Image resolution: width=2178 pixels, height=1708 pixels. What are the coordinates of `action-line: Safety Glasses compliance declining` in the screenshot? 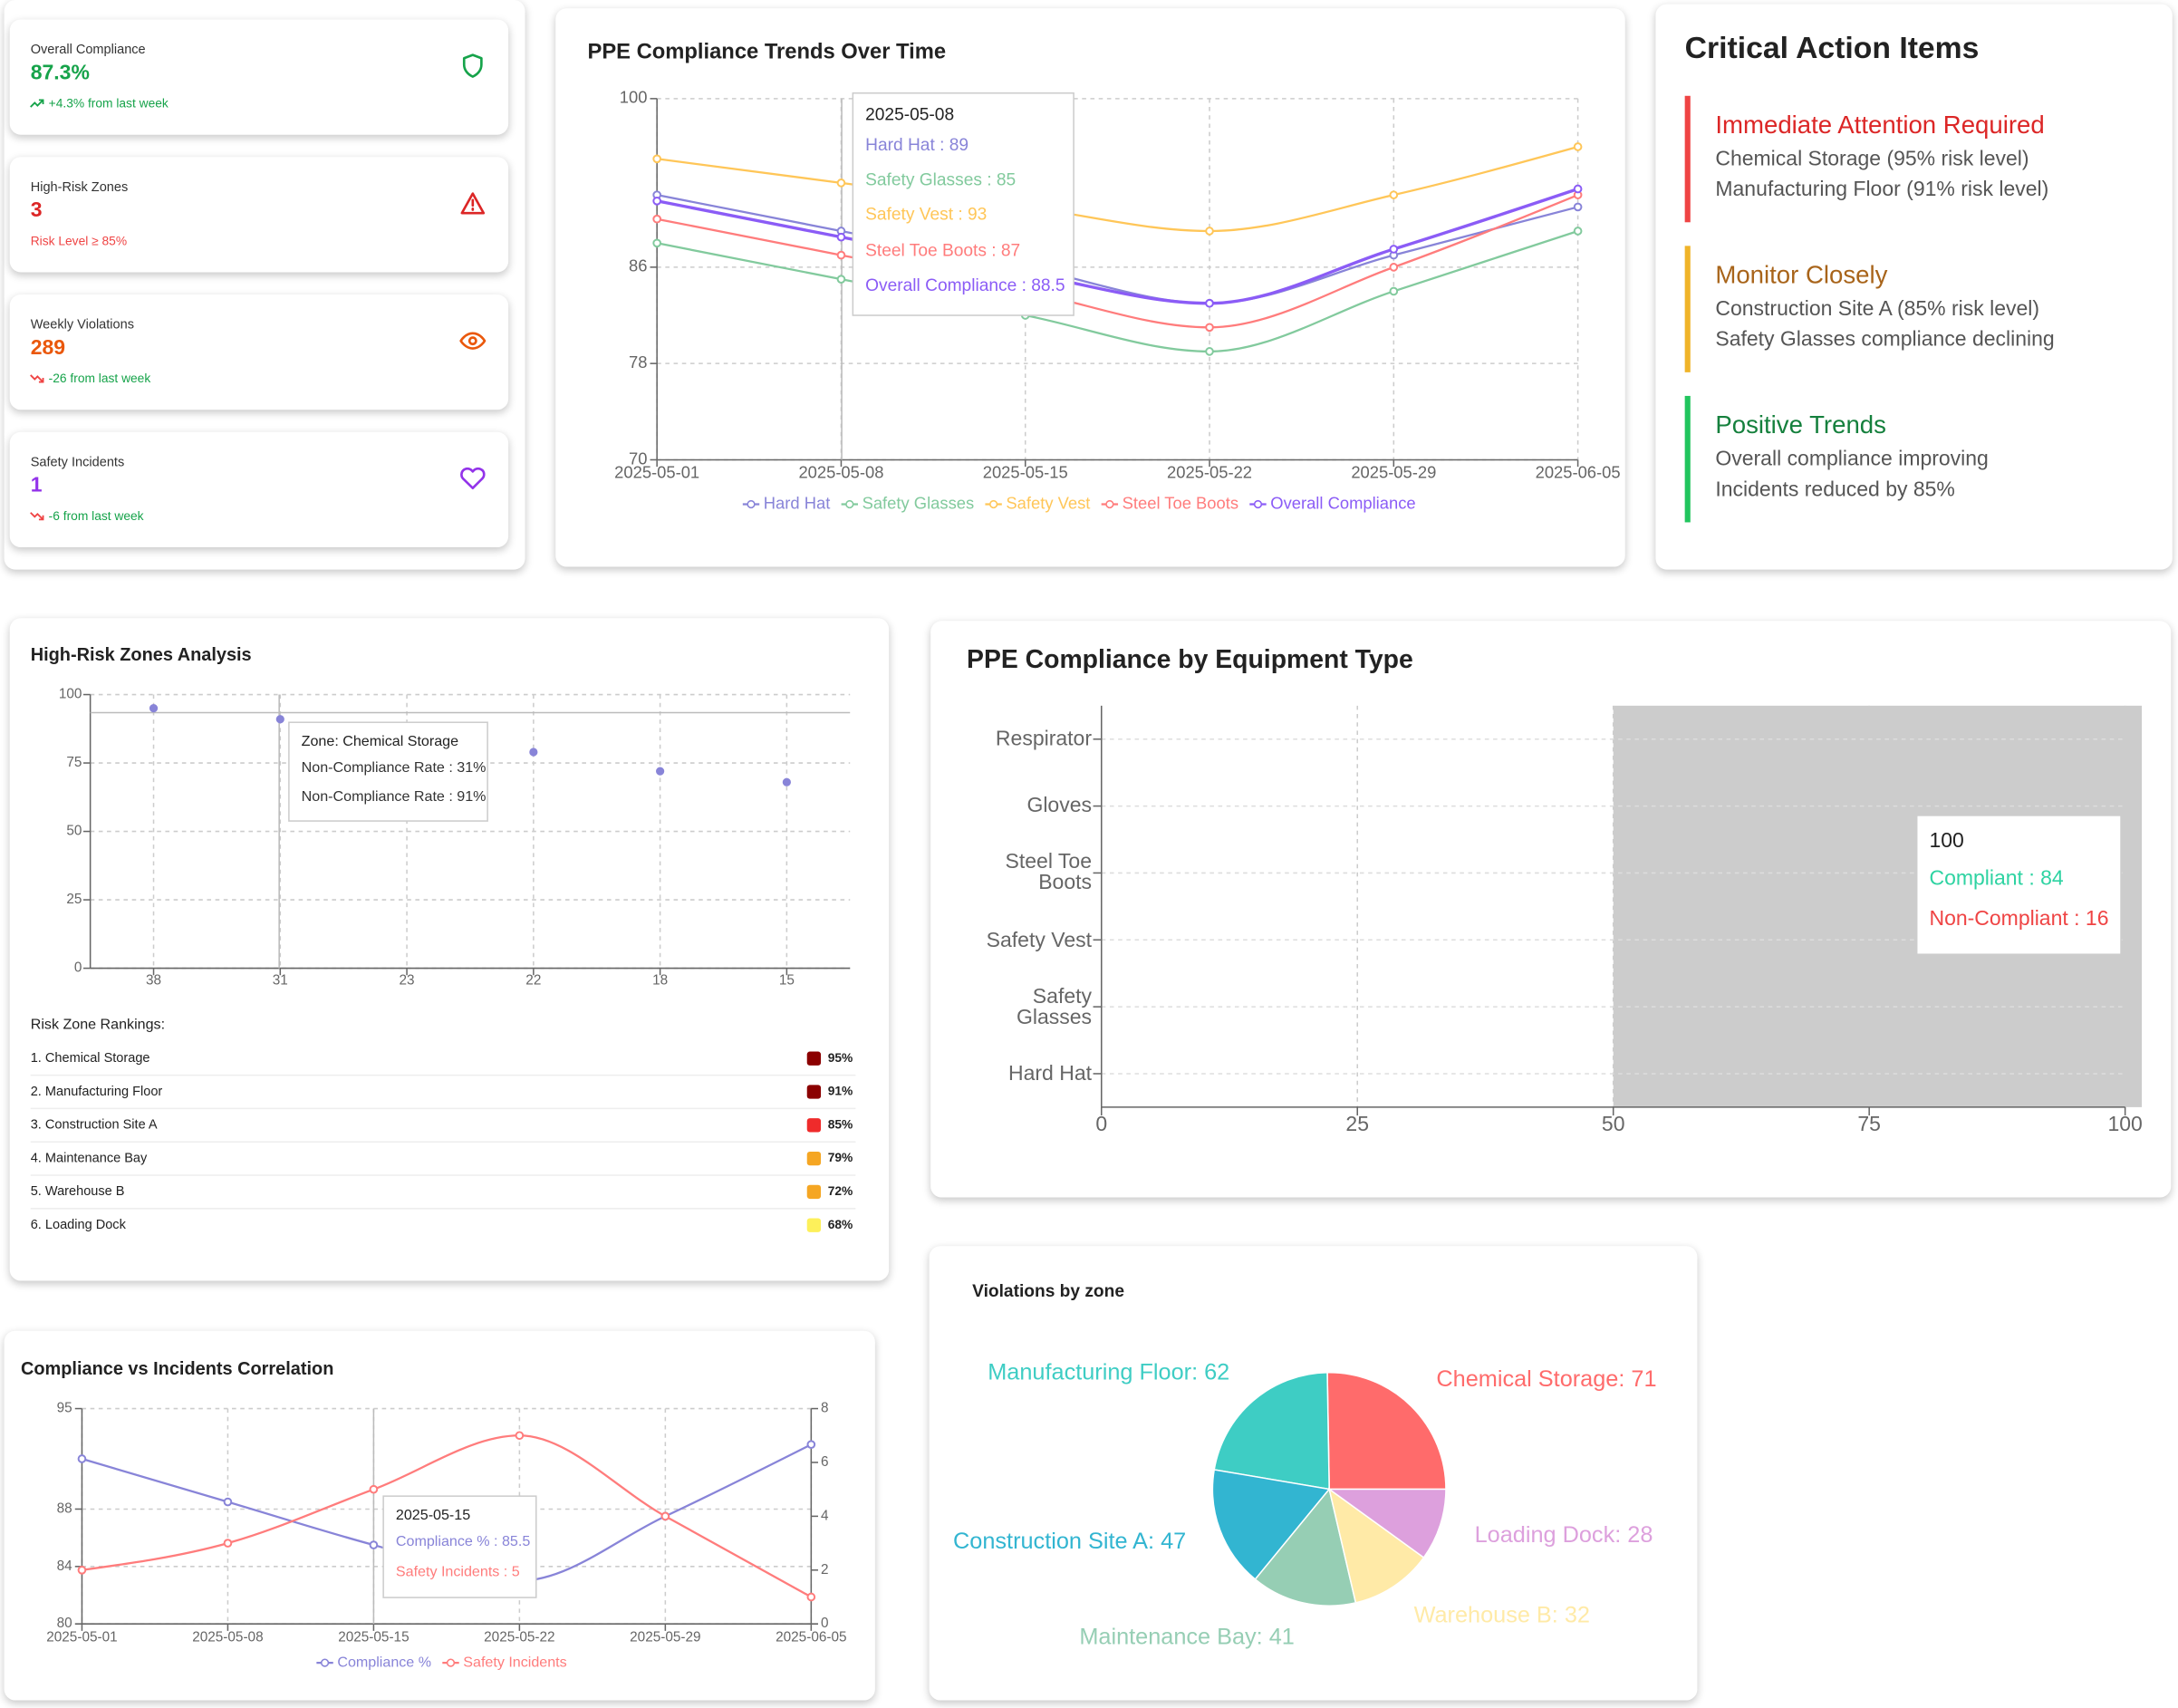 It's located at (1884, 339).